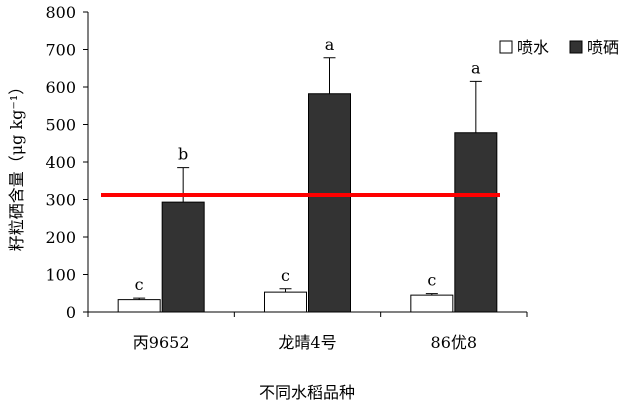 This screenshot has height=413, width=629. I want to click on significance-label-spray-water-2: c, so click(431, 280).